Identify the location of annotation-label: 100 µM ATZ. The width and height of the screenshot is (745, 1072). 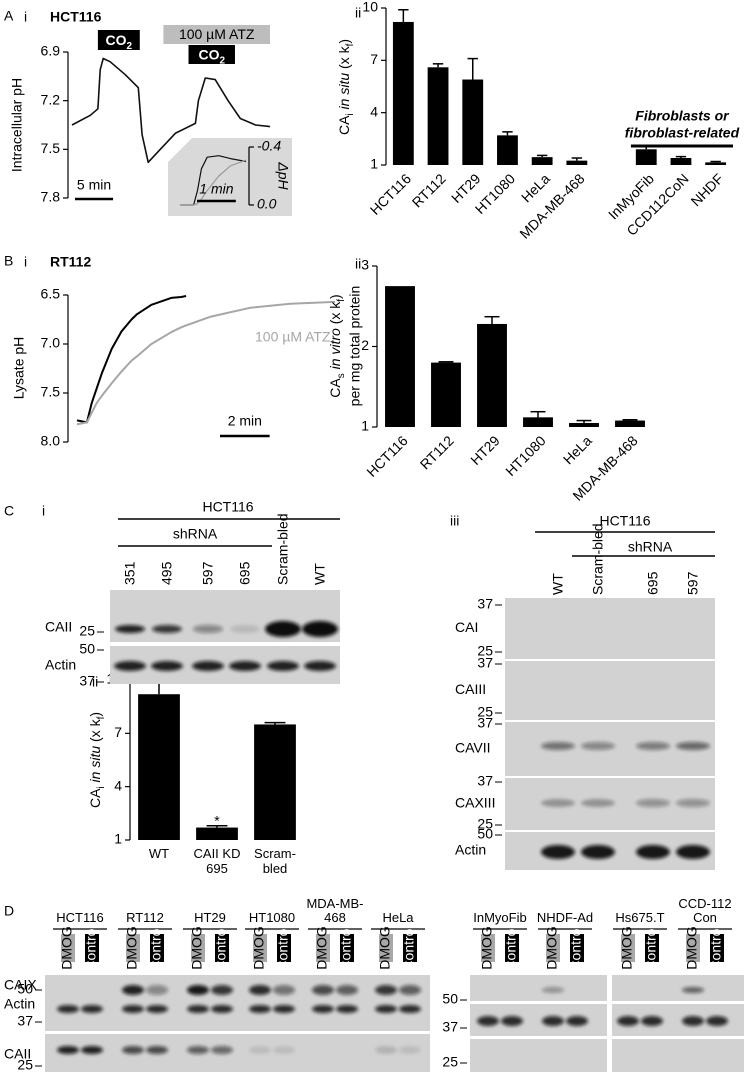
(217, 34).